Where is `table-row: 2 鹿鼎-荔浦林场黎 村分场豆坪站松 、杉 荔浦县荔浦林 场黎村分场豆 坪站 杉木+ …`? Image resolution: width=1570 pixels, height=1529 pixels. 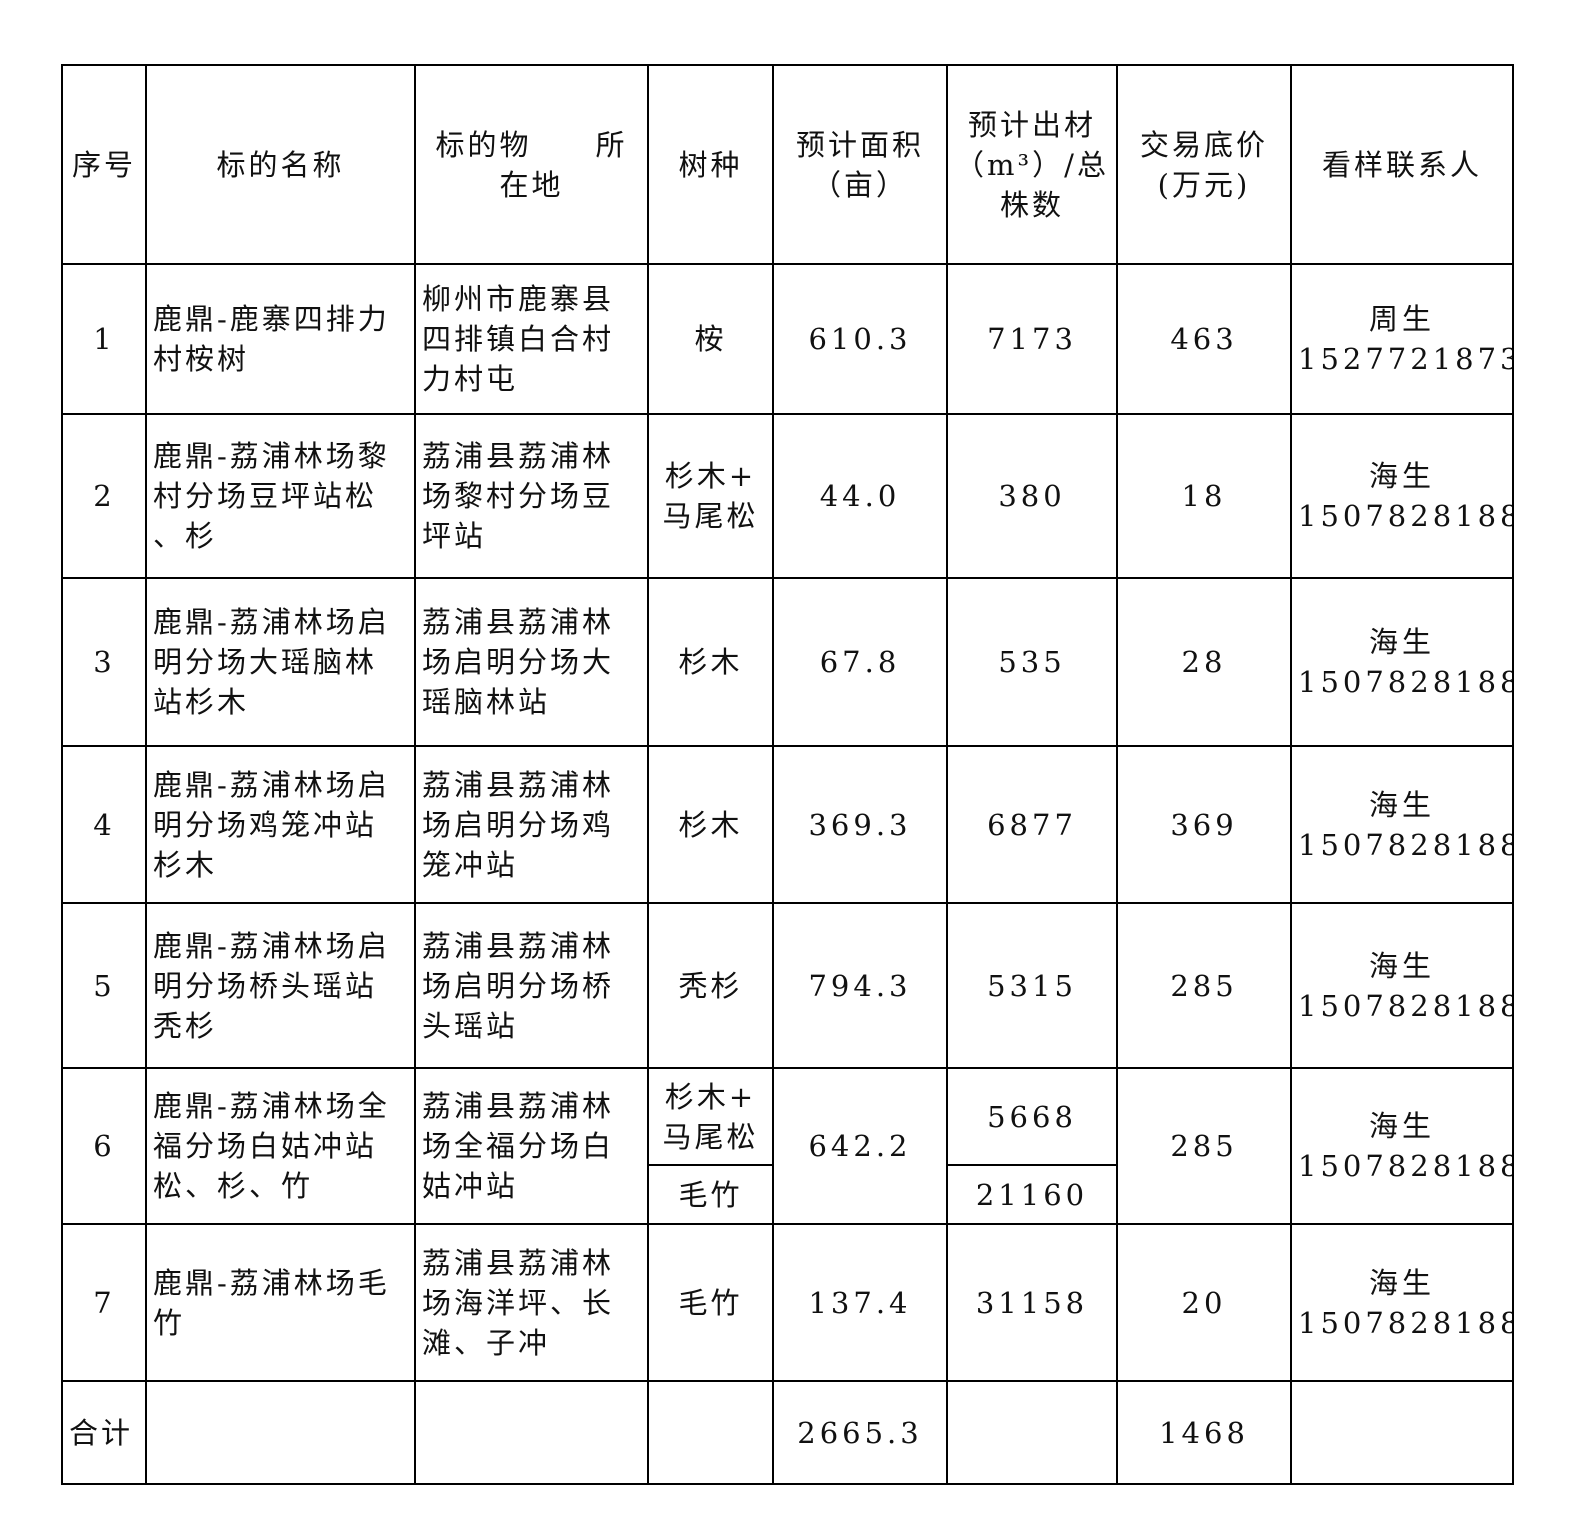 table-row: 2 鹿鼎-荔浦林场黎 村分场豆坪站松 、杉 荔浦县荔浦林 场黎村分场豆 坪站 杉木+ … is located at coordinates (787, 496).